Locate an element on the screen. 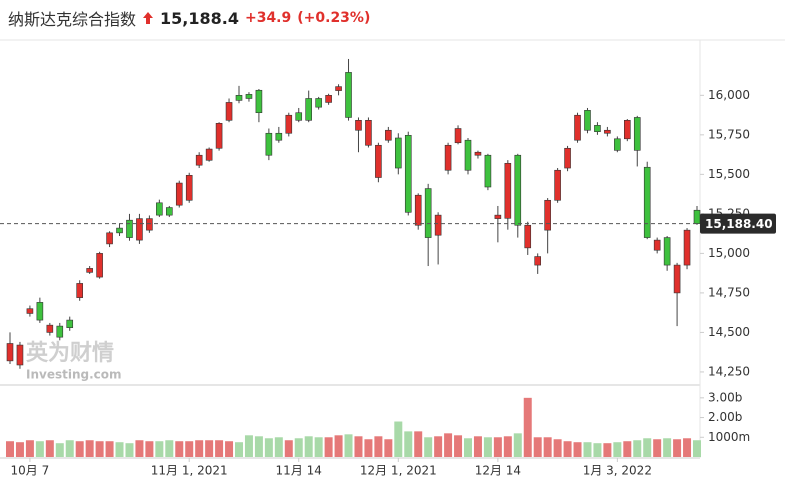  last-price-box is located at coordinates (738, 223).